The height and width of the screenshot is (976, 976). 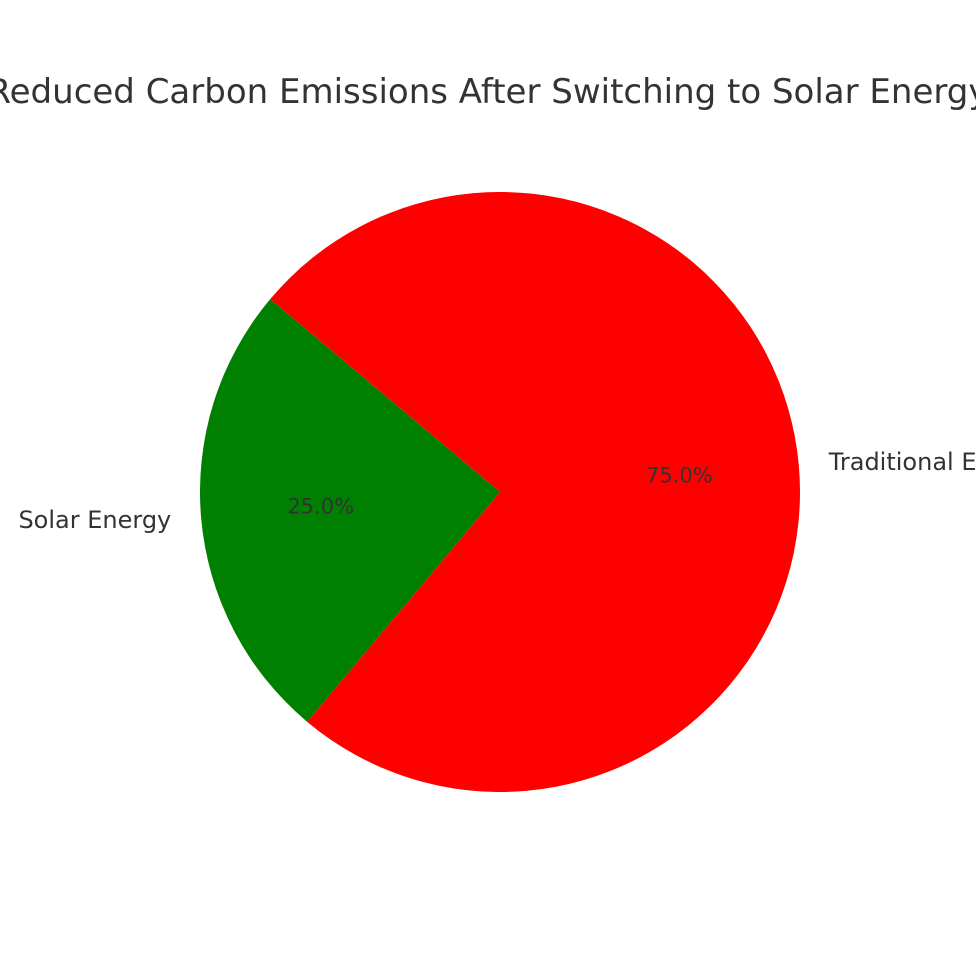 What do you see at coordinates (902, 462) in the screenshot?
I see `slice-category-label: Traditional Energy` at bounding box center [902, 462].